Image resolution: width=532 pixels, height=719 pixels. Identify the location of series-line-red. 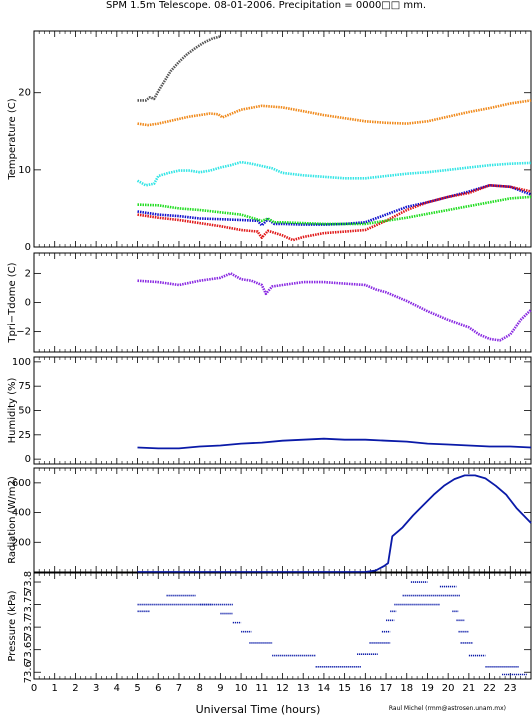
(334, 213).